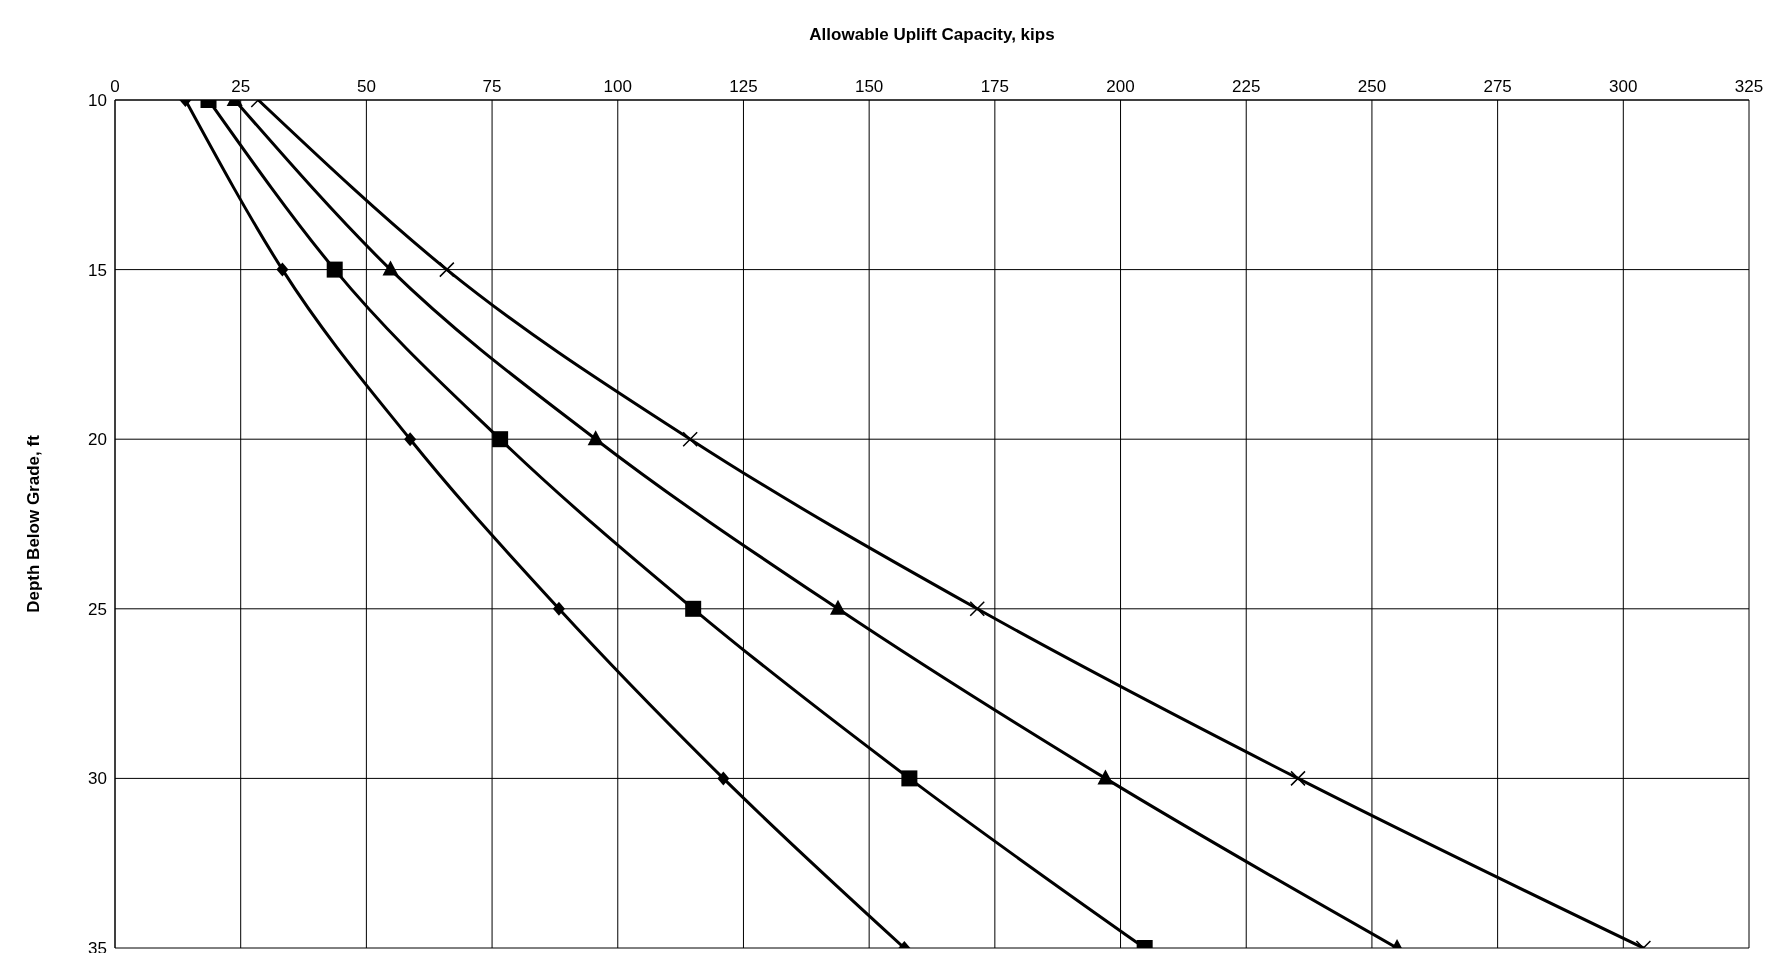 The height and width of the screenshot is (956, 1787). What do you see at coordinates (743, 86) in the screenshot?
I see `x-tick-label: 125` at bounding box center [743, 86].